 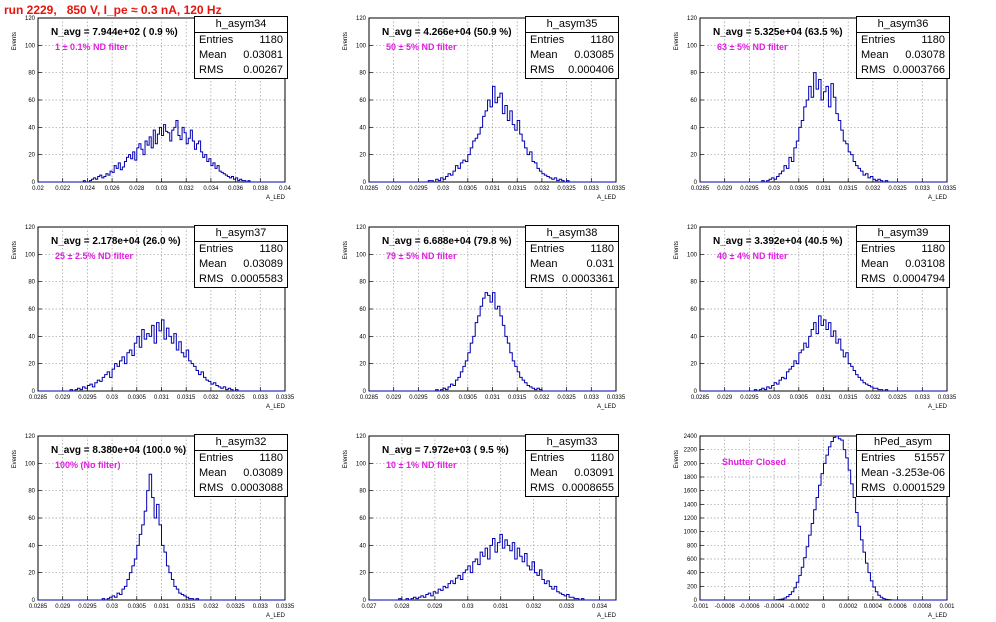 I want to click on y-tick-label: 100, so click(x=30, y=464).